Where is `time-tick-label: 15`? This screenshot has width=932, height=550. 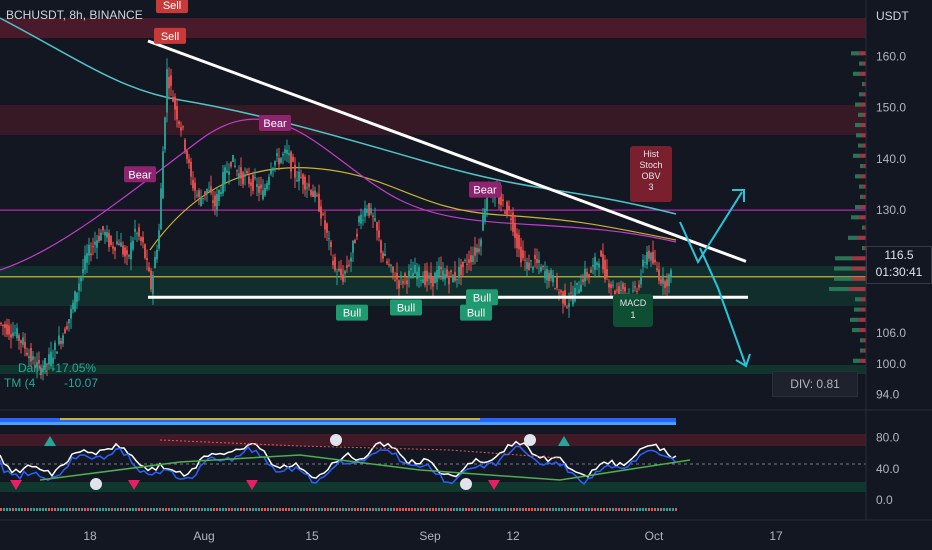
time-tick-label: 15 is located at coordinates (312, 536).